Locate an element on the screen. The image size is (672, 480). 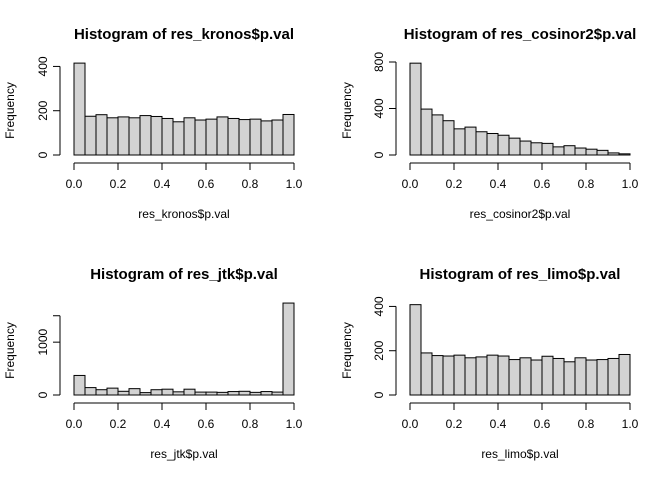
x-axis-label: res_jtk$p.val is located at coordinates (183, 454).